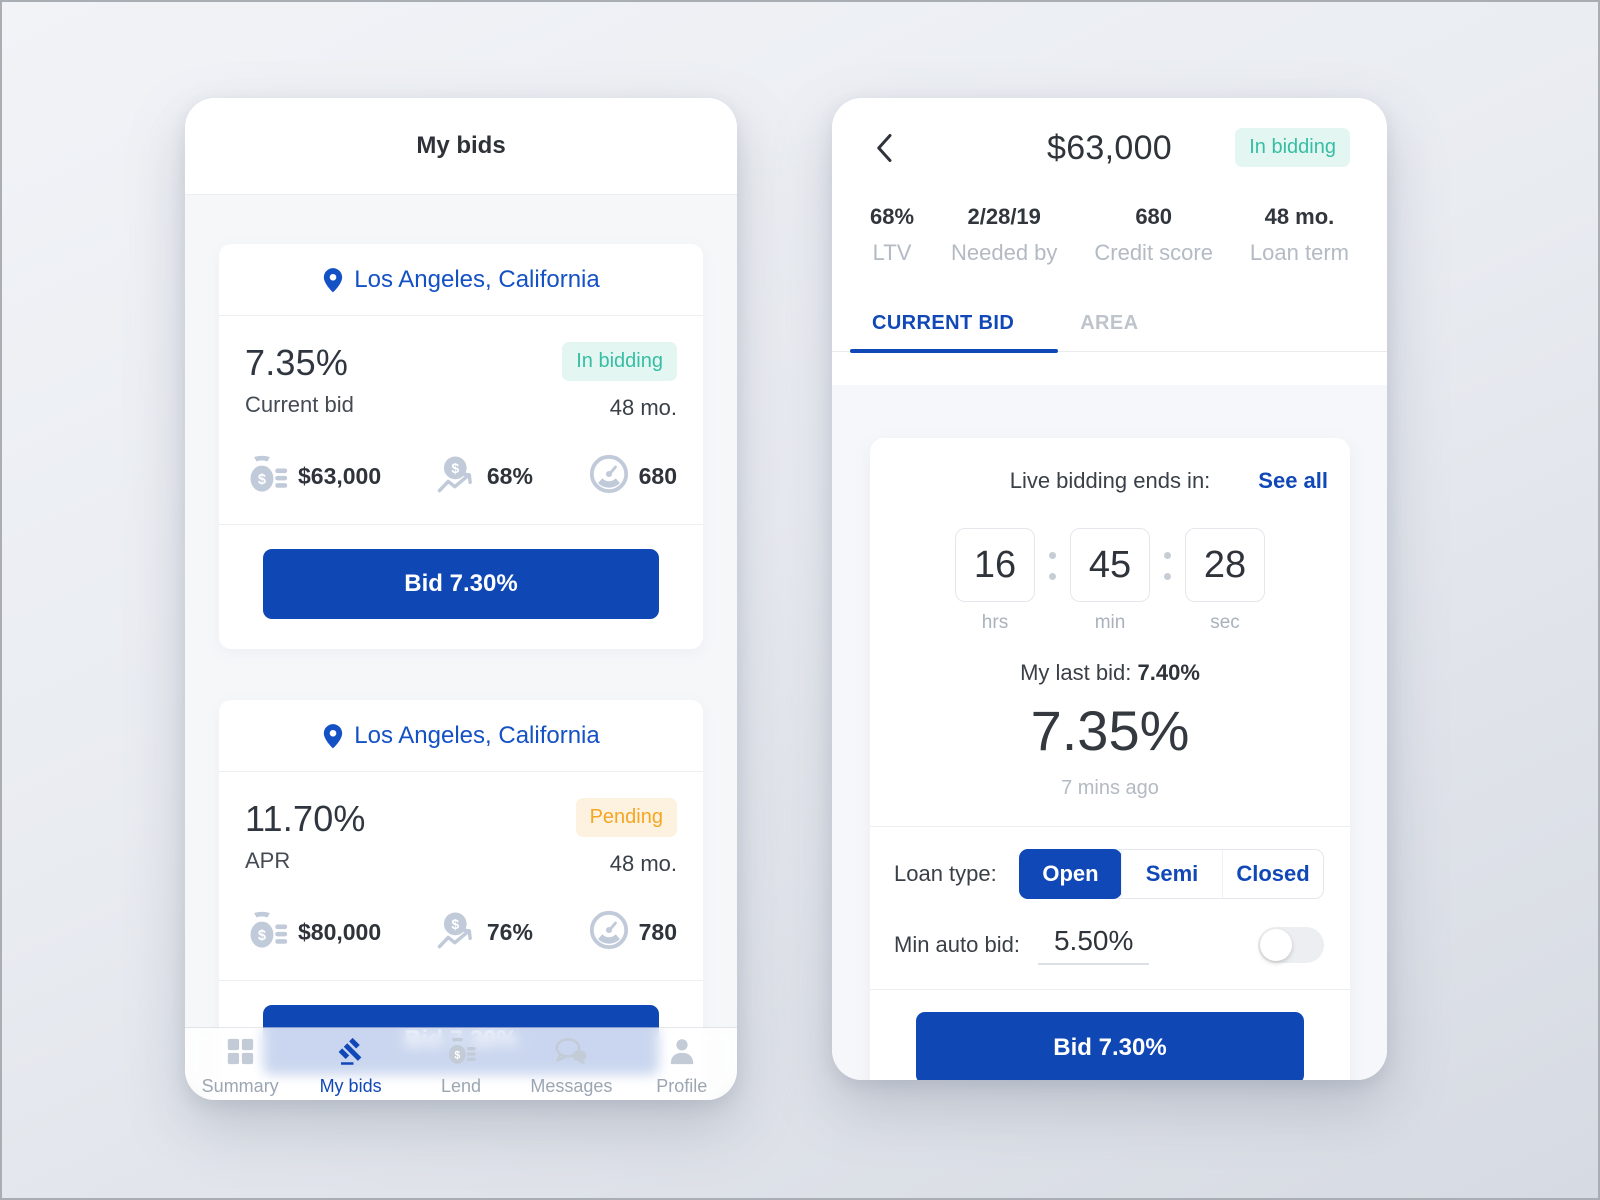 The image size is (1600, 1200). Describe the element at coordinates (1109, 147) in the screenshot. I see `loan-amount-title: $63,000` at that location.